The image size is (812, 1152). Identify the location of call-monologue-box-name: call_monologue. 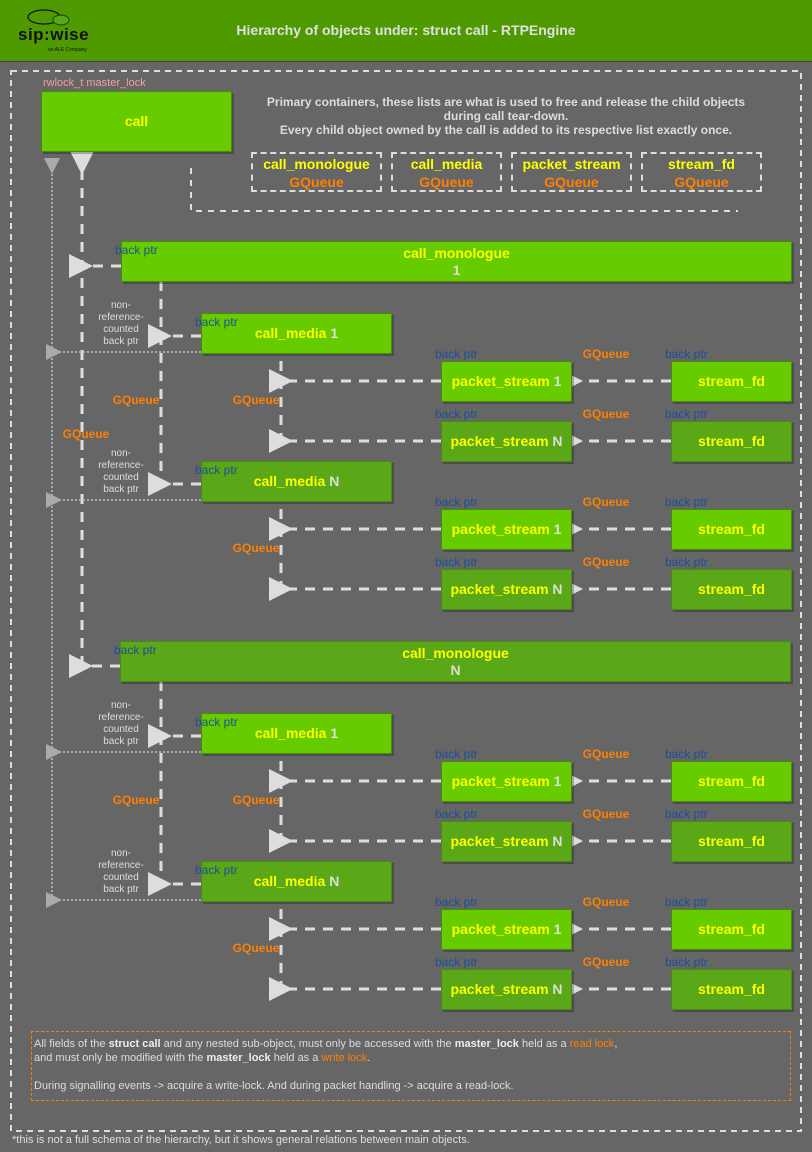
(455, 653).